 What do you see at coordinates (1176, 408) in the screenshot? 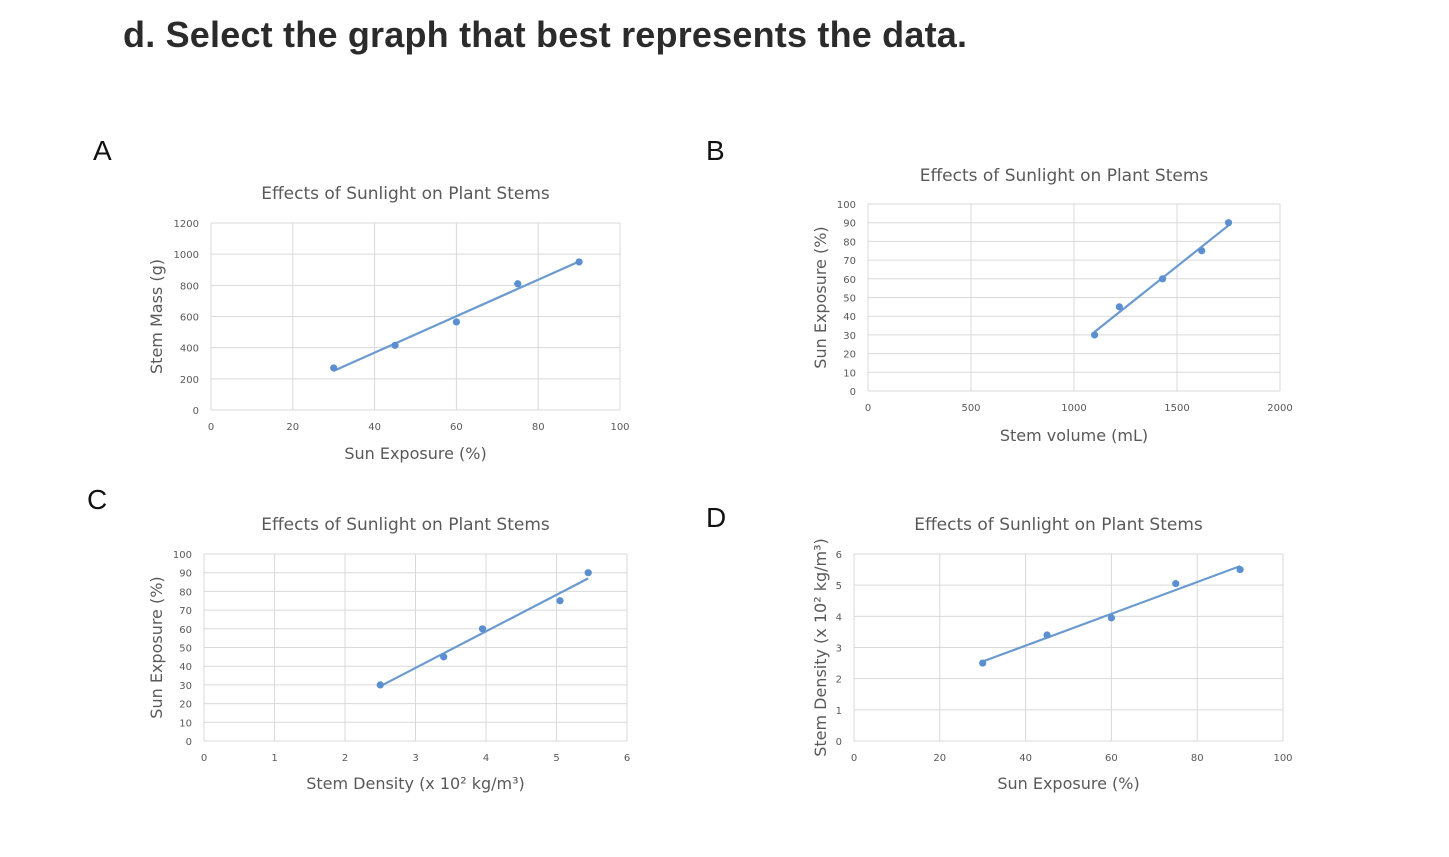
I see `x-tick-label: 1500` at bounding box center [1176, 408].